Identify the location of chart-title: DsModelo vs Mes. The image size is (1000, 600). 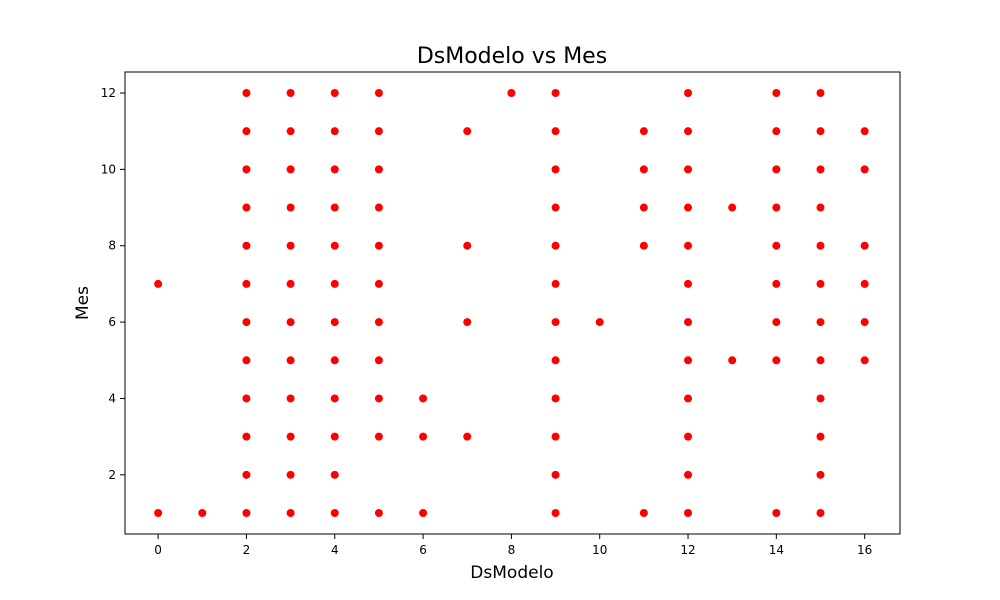
(512, 56).